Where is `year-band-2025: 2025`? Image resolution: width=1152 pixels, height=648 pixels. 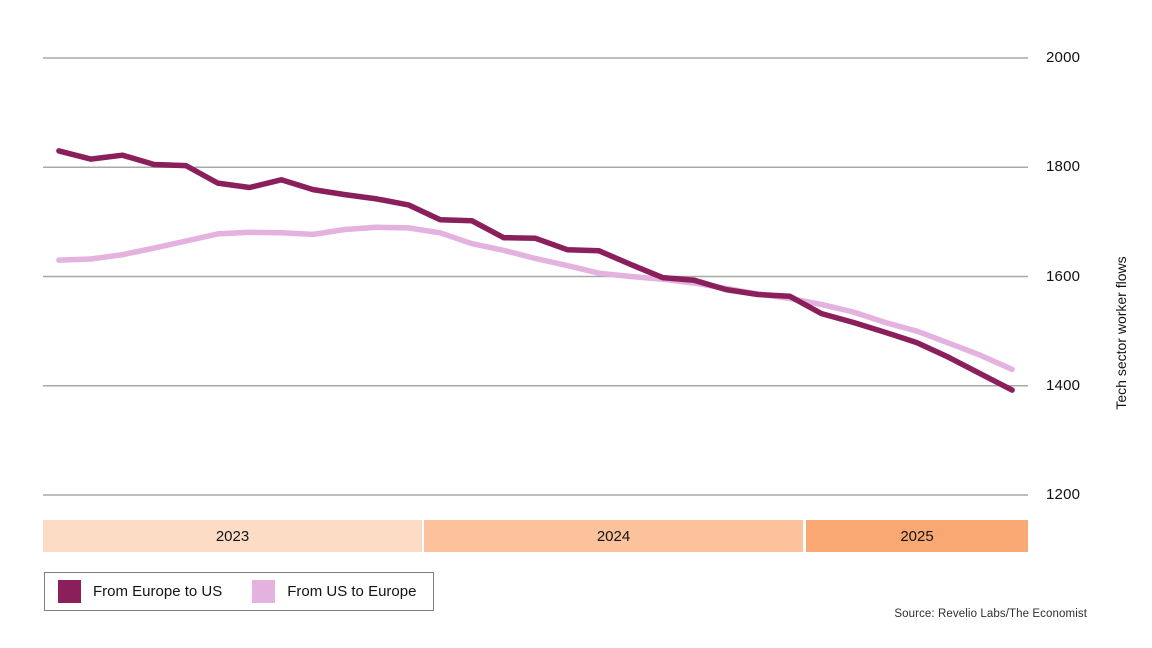
year-band-2025: 2025 is located at coordinates (917, 536).